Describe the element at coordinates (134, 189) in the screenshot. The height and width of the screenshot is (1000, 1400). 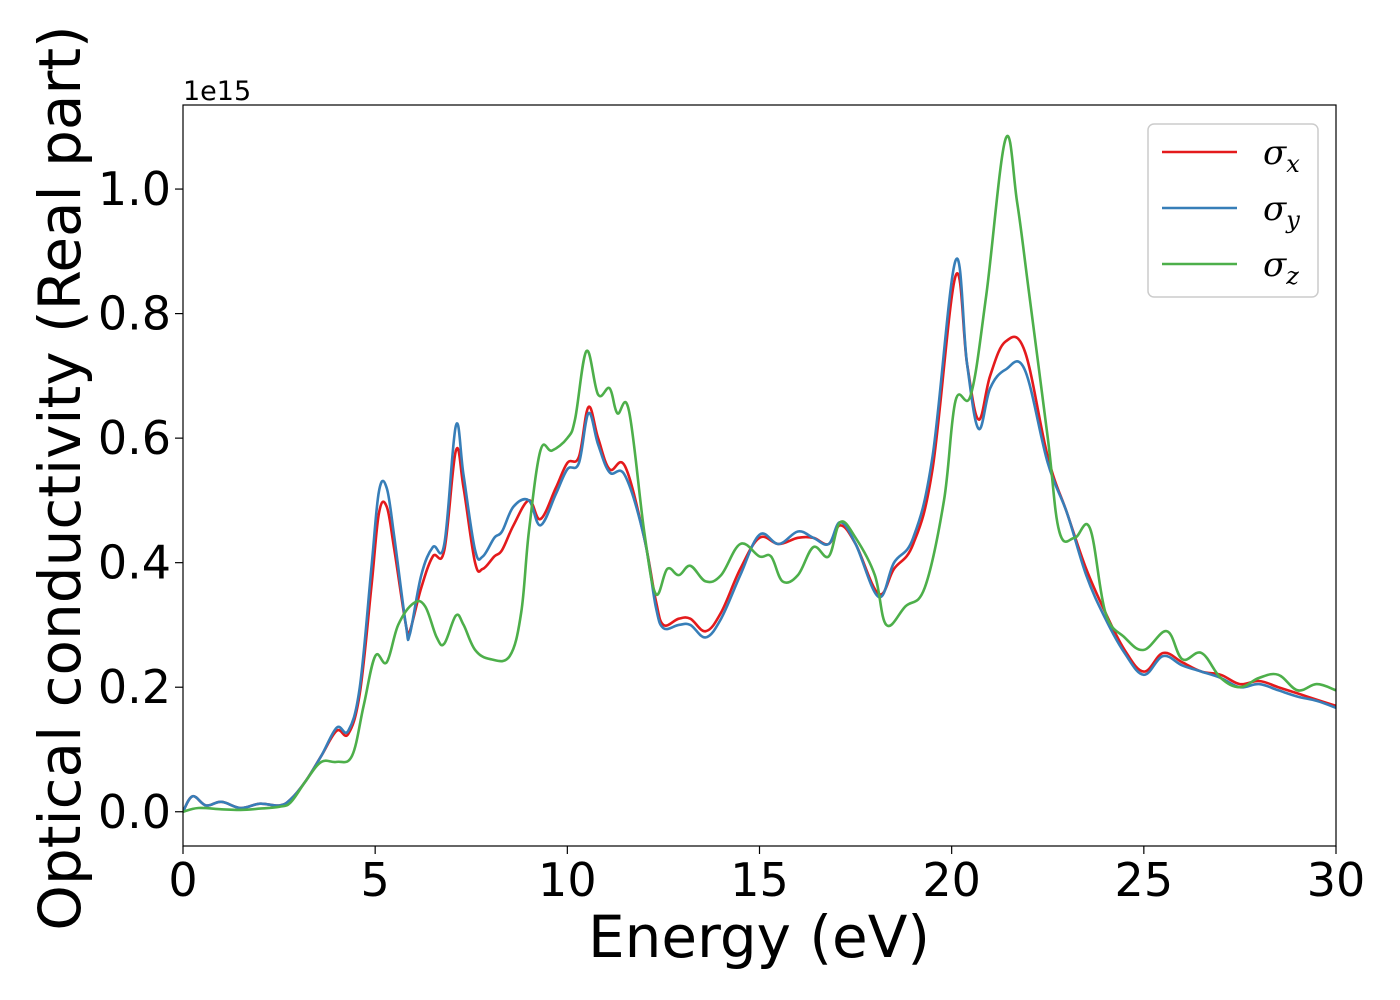
I see `y-tick-label: 1.0` at that location.